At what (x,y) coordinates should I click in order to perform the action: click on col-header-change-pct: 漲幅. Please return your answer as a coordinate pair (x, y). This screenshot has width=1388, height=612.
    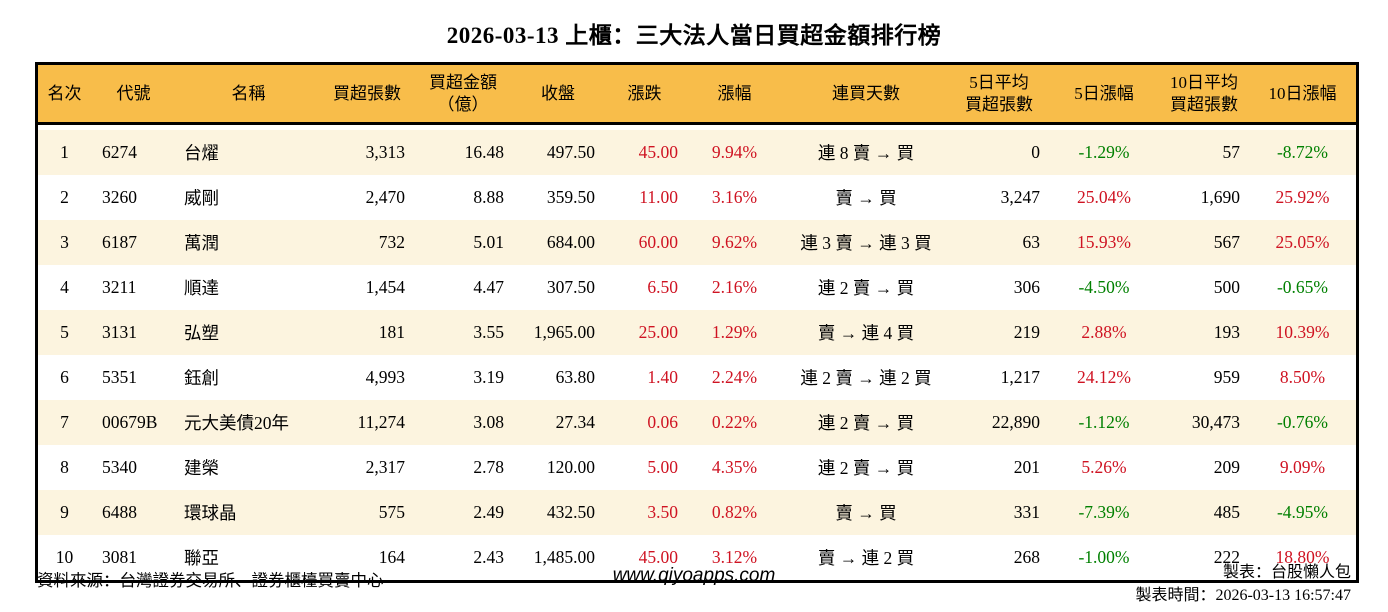
    Looking at the image, I should click on (734, 95).